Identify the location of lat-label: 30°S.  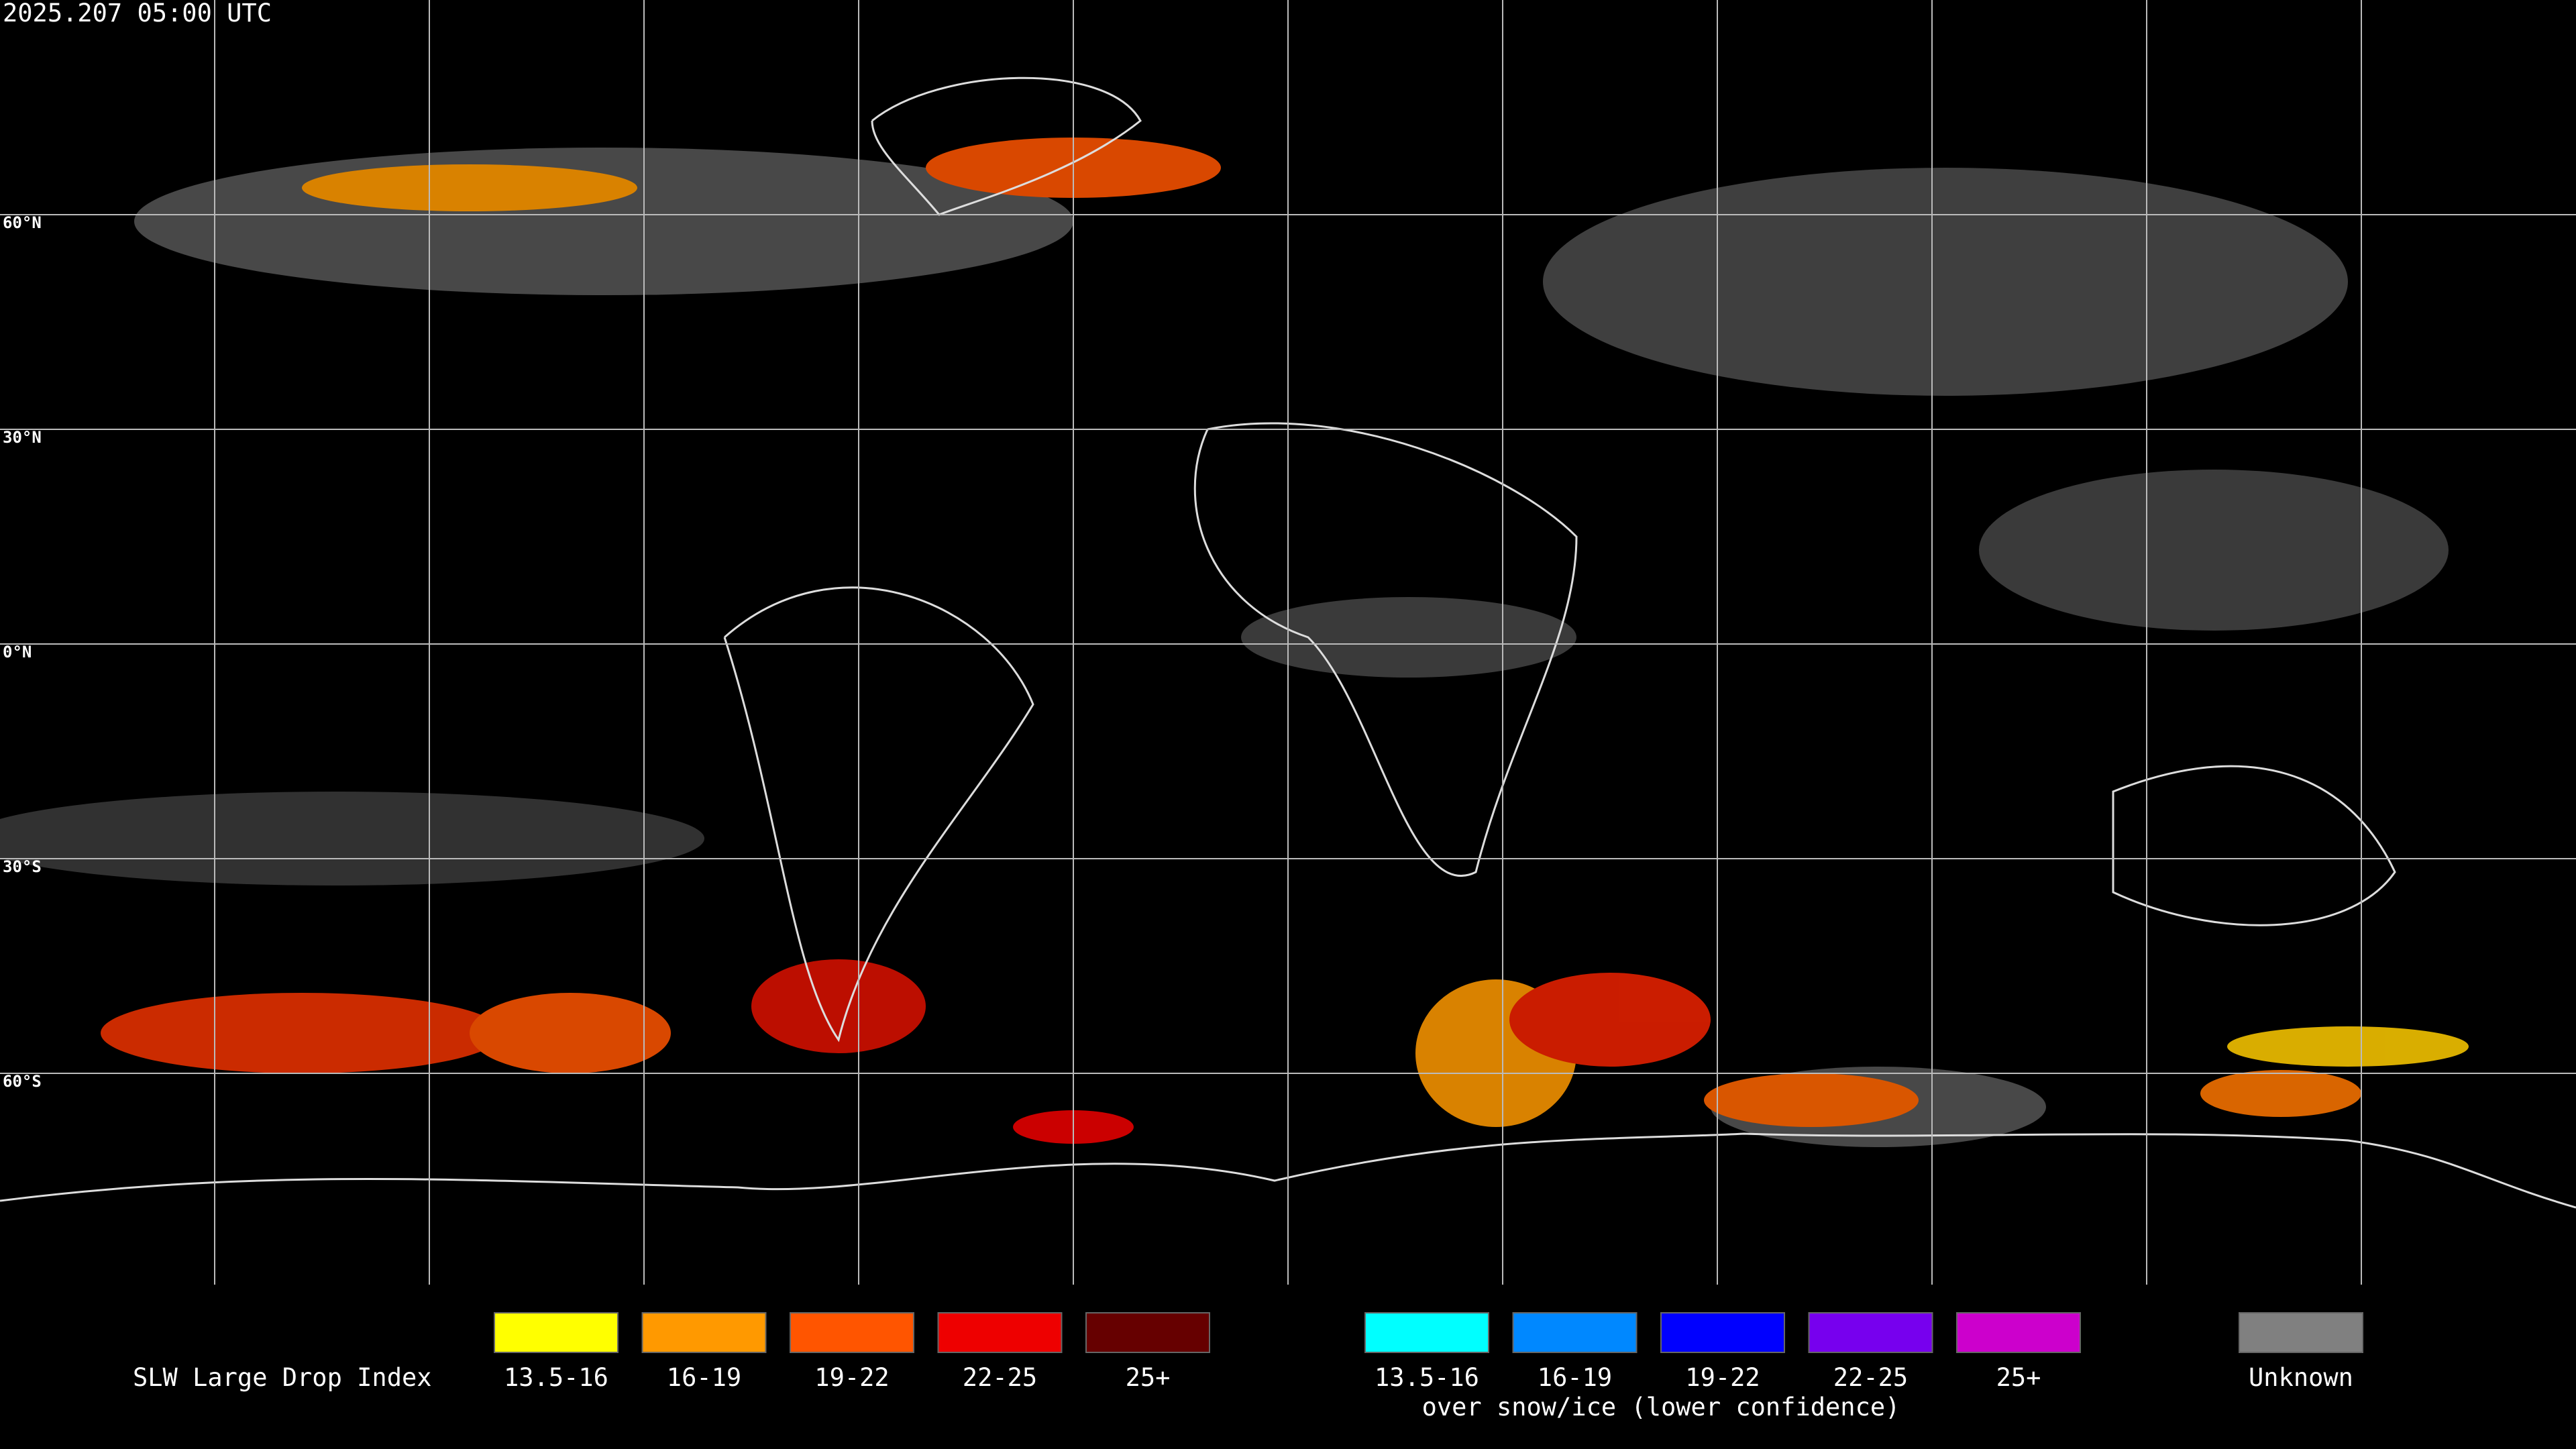
(22, 866).